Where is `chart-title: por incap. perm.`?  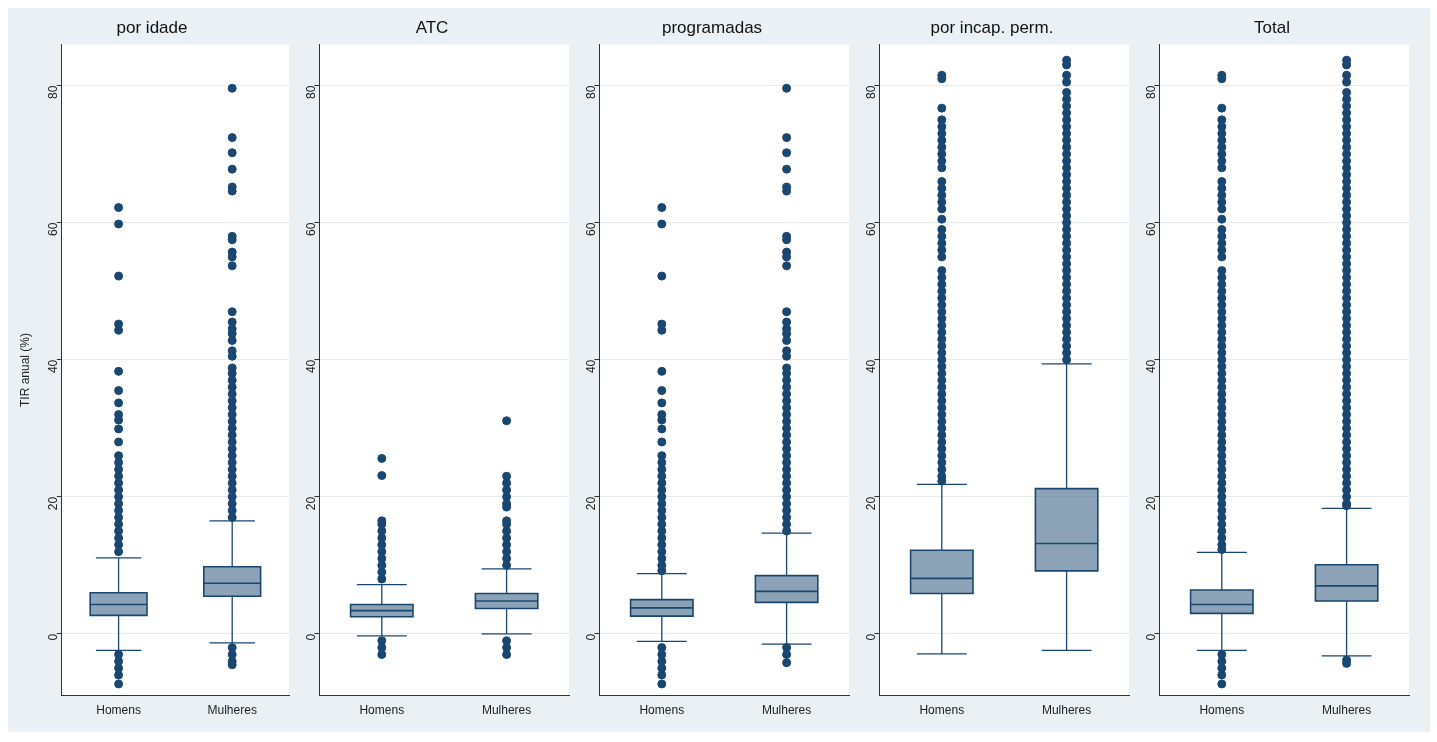
chart-title: por incap. perm. is located at coordinates (992, 27).